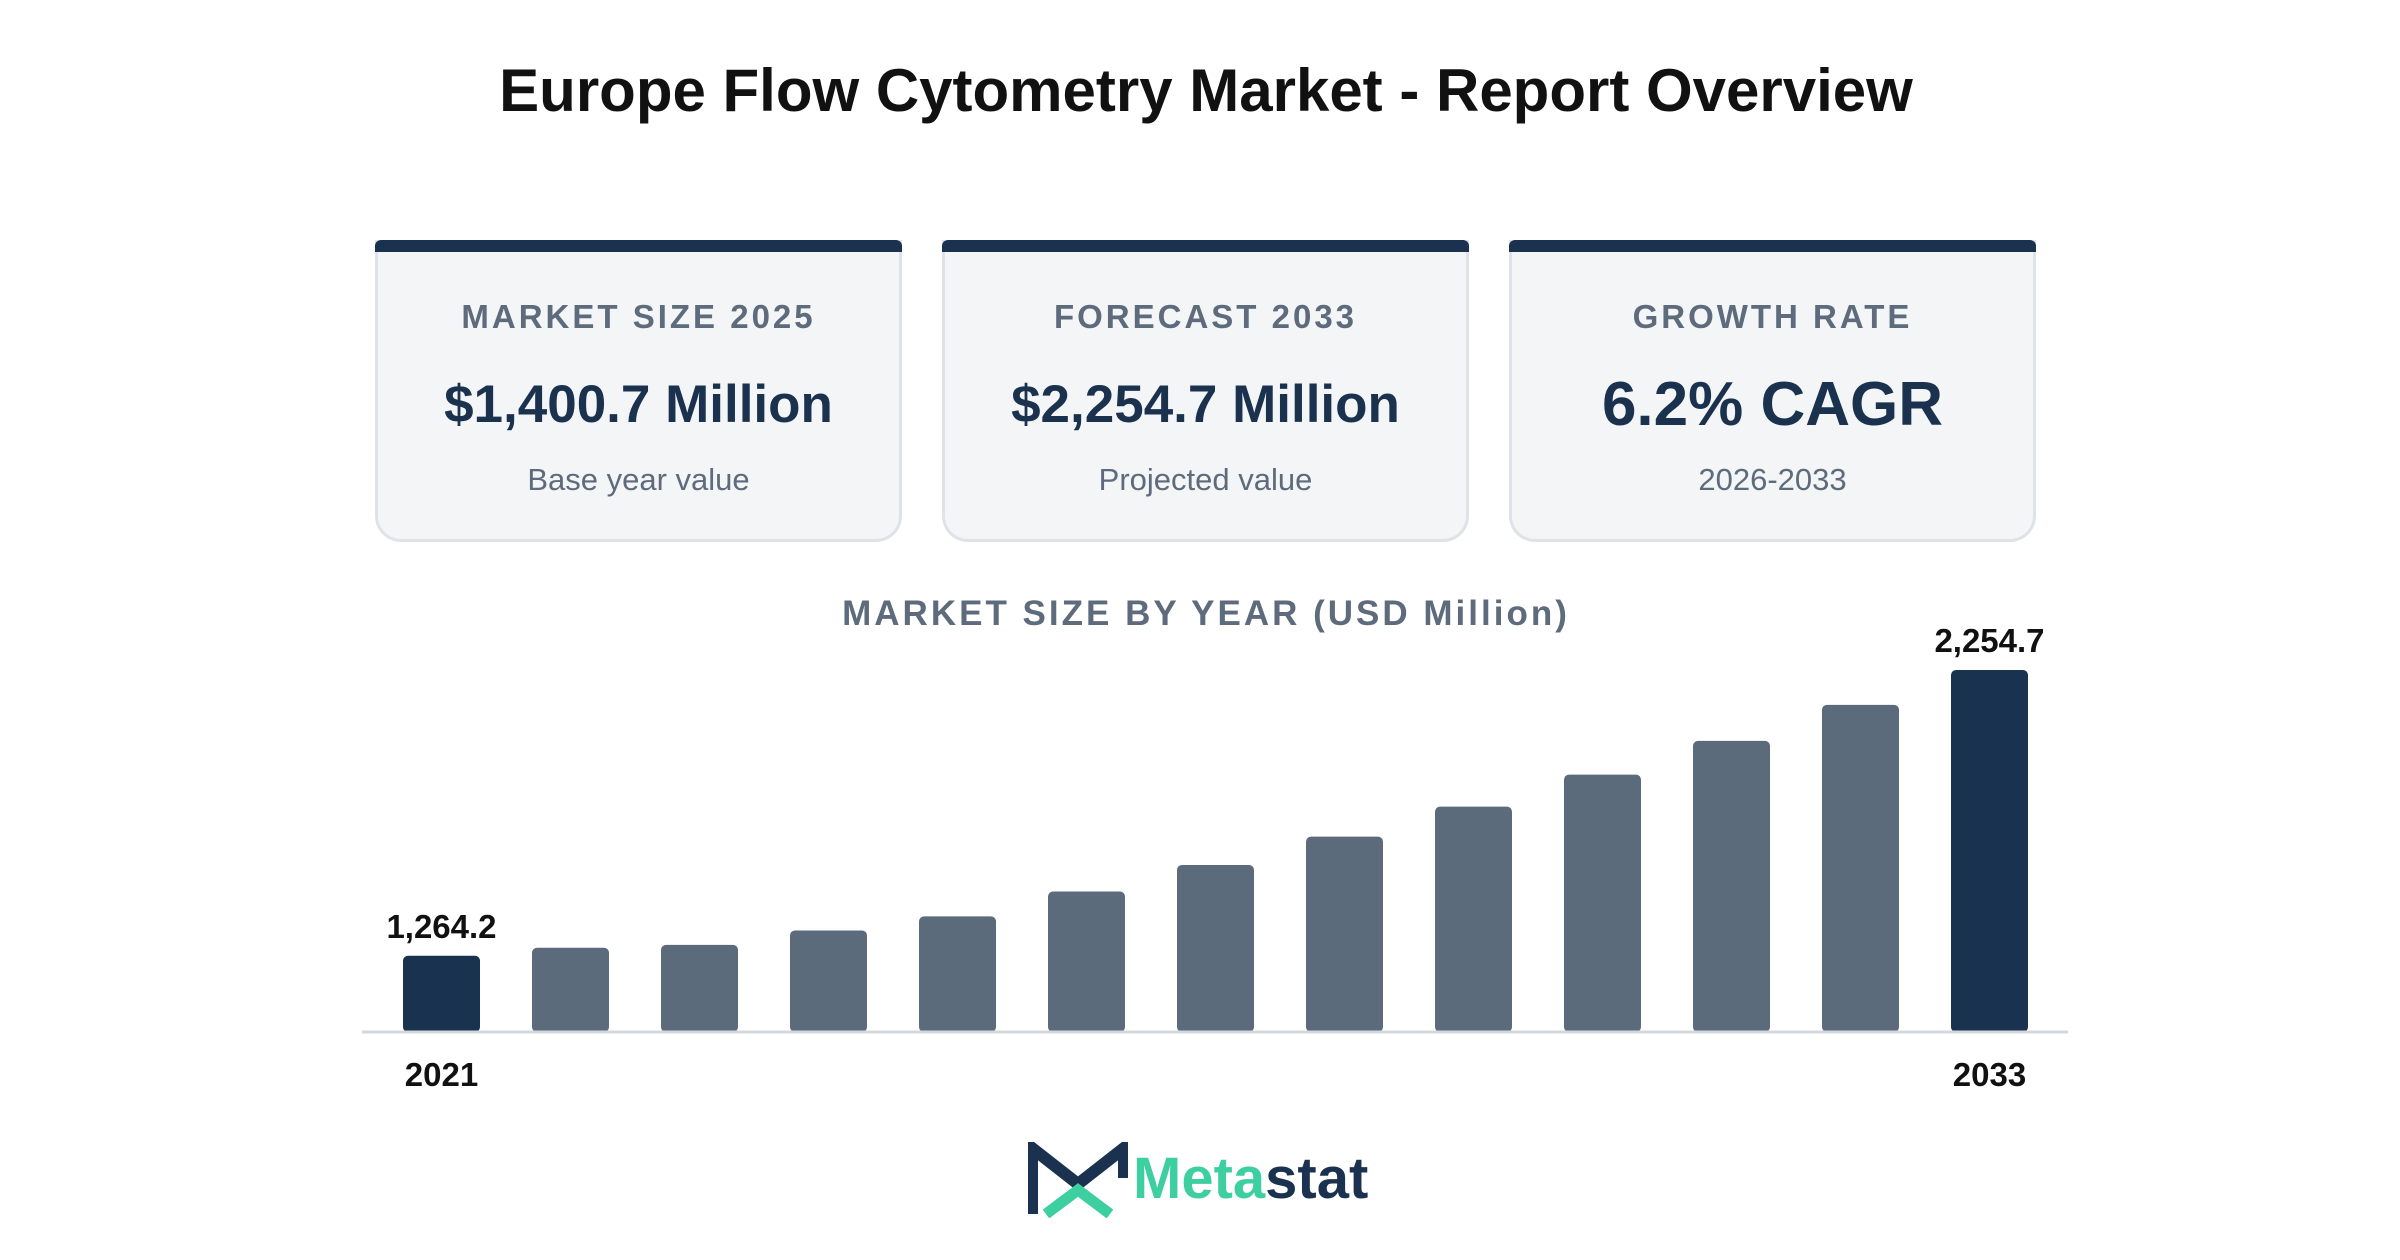 This screenshot has height=1260, width=2400. I want to click on bar-2025, so click(957, 974).